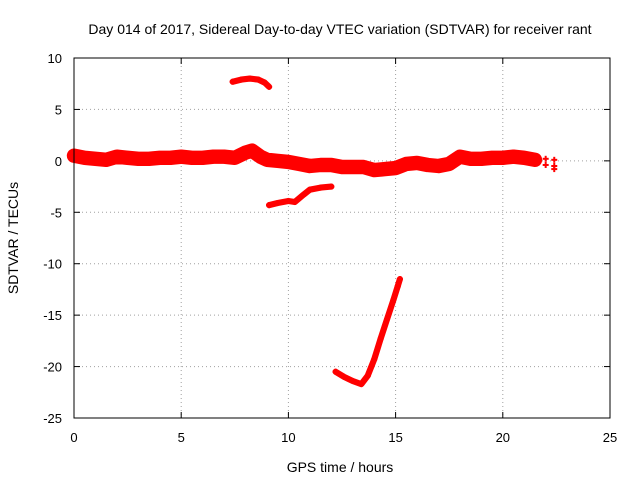 This screenshot has height=480, width=640. What do you see at coordinates (610, 437) in the screenshot?
I see `x-tick-label: 25` at bounding box center [610, 437].